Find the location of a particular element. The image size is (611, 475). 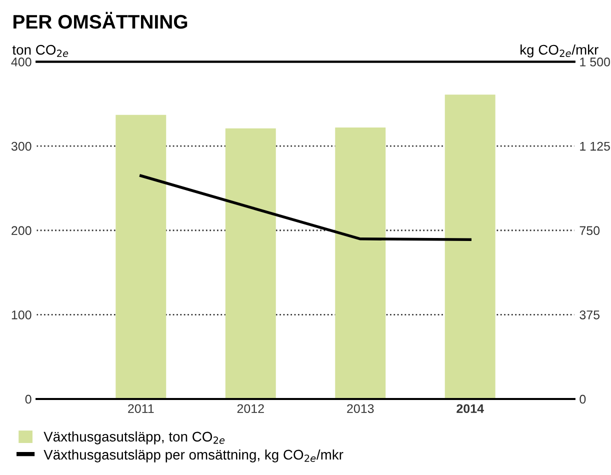

y2-tick-label: 375 is located at coordinates (590, 315).